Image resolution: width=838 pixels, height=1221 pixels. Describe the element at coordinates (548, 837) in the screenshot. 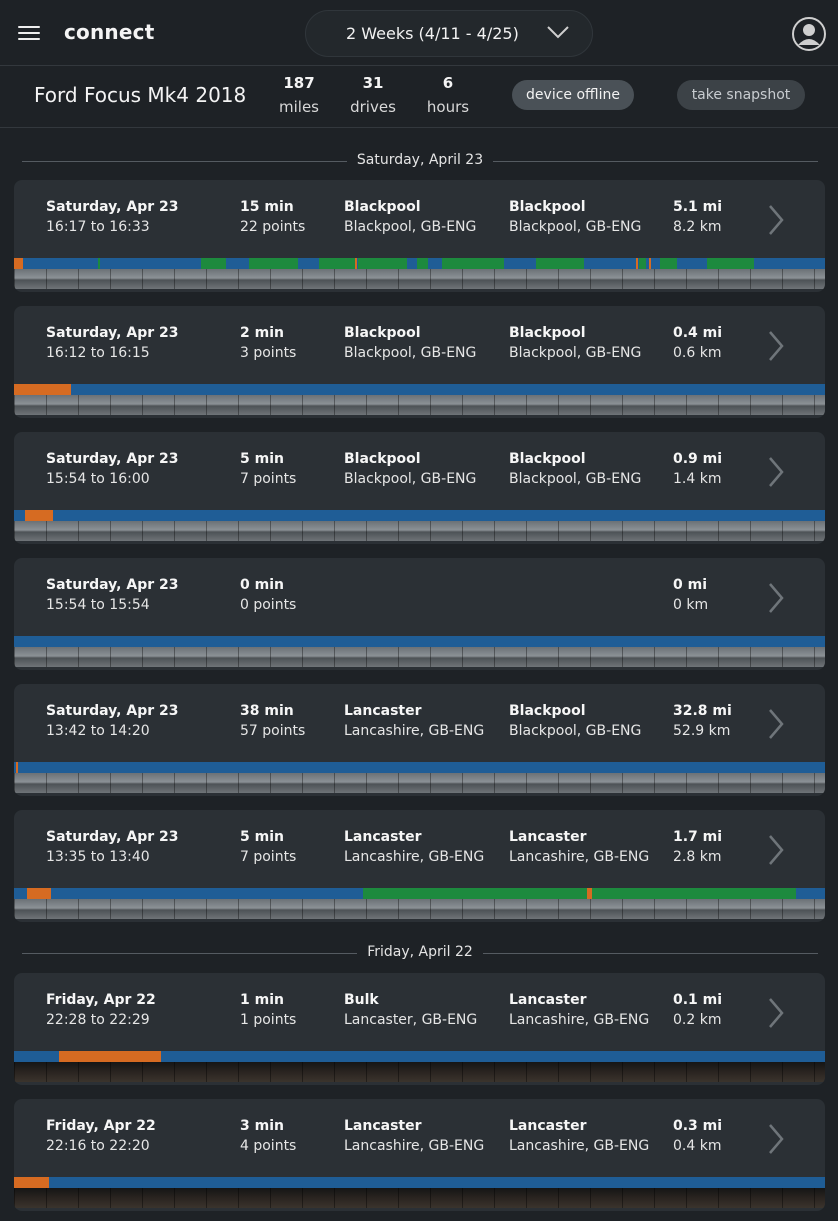

I see `destination-place: Lancaster` at that location.